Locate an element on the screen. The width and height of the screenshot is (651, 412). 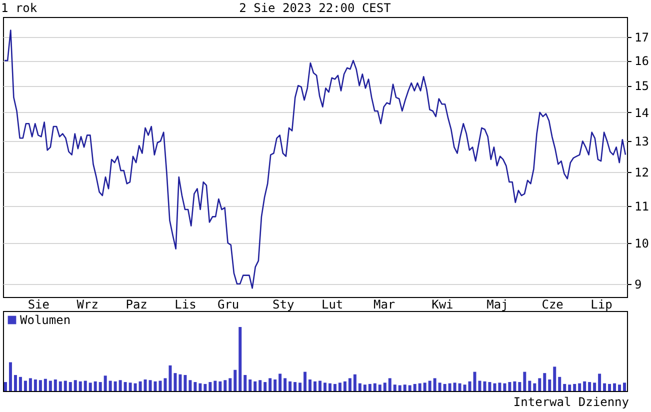
y-tick-label: 16 is located at coordinates (641, 61).